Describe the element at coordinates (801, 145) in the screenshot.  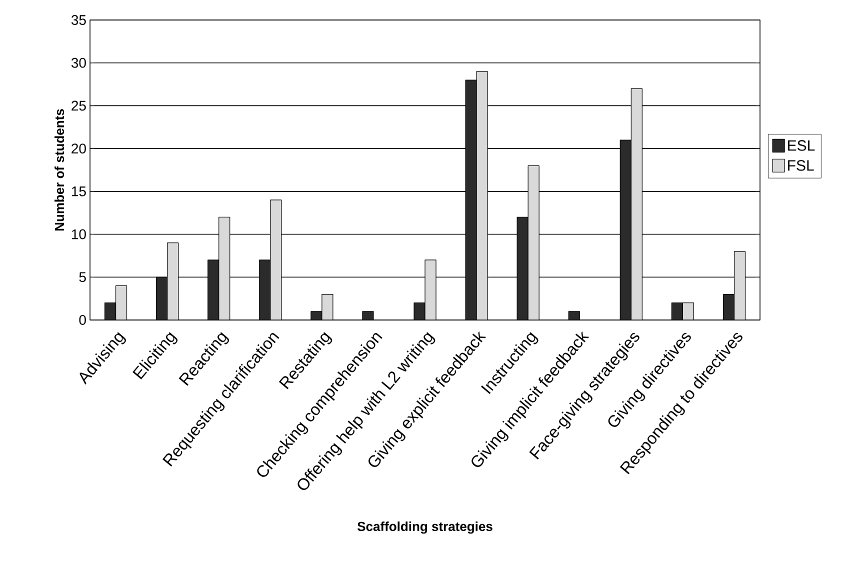
I see `legend-label: ESL` at that location.